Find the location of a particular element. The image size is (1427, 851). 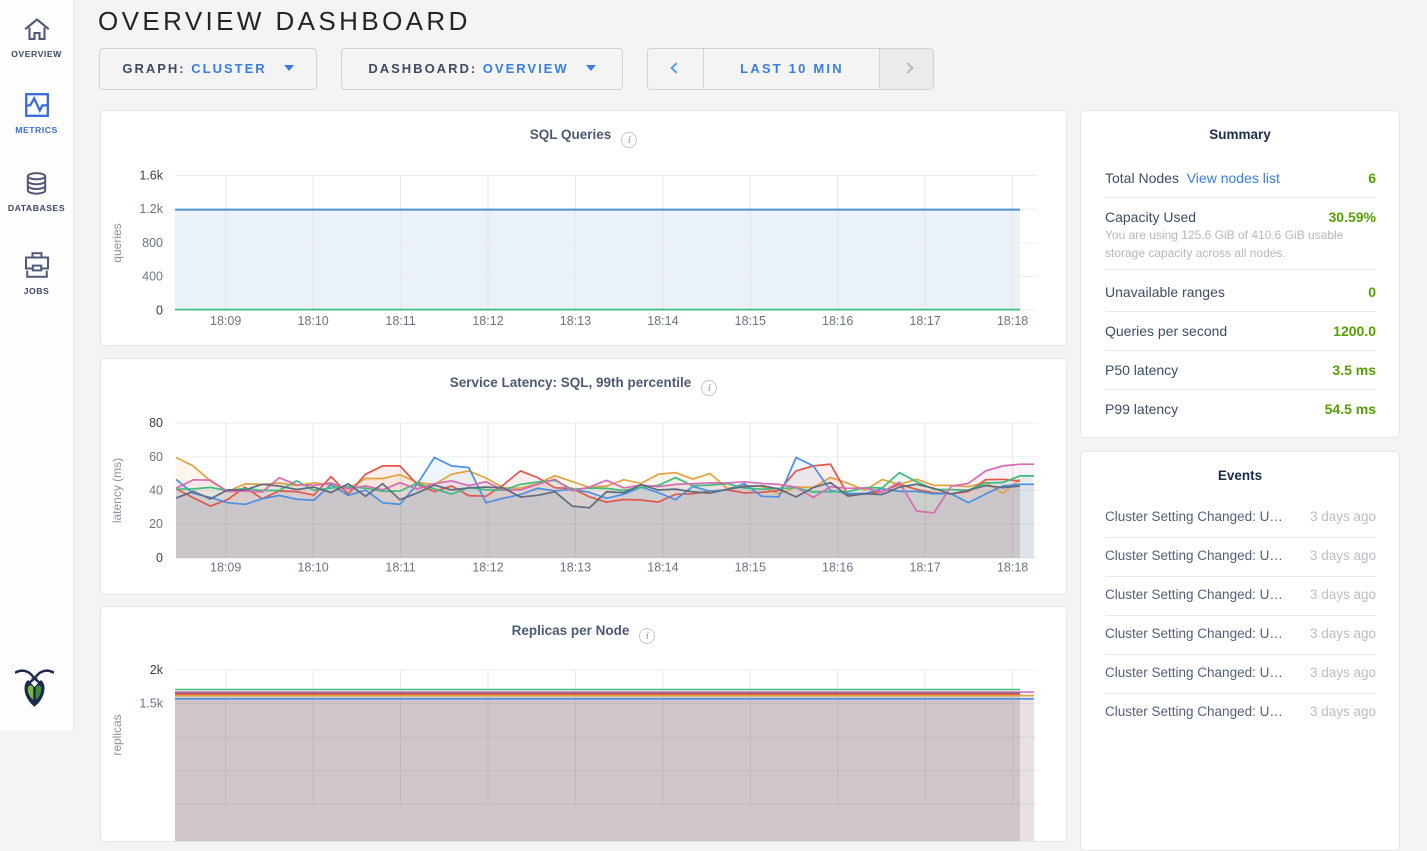

svg-text: 1.5k is located at coordinates (151, 704).